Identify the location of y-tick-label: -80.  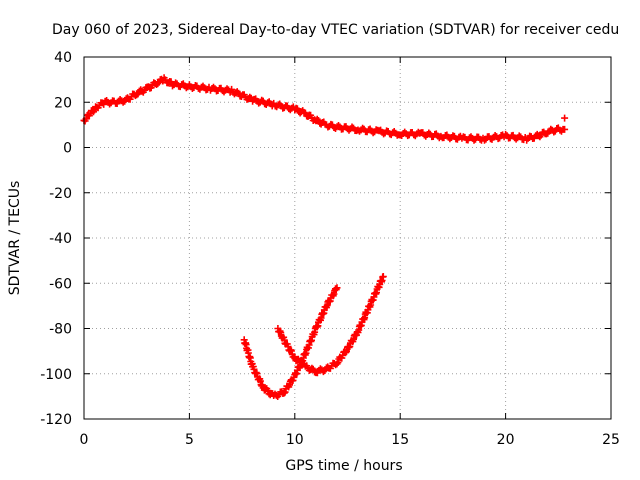
(60, 330).